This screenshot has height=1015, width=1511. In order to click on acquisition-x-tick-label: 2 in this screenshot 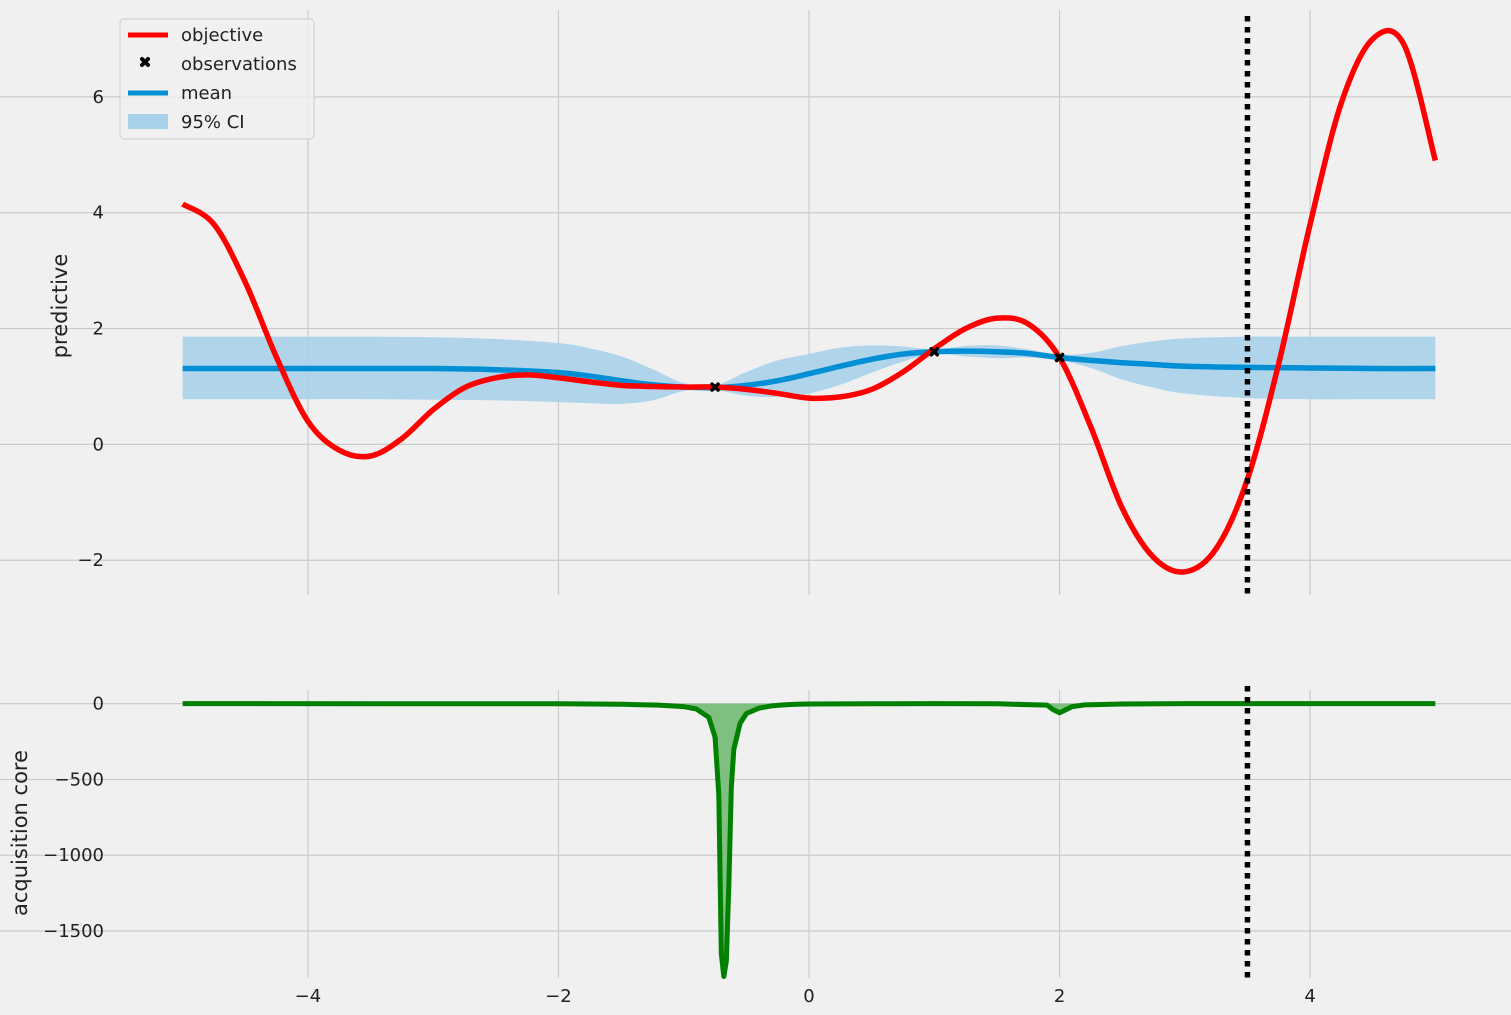, I will do `click(1059, 996)`.